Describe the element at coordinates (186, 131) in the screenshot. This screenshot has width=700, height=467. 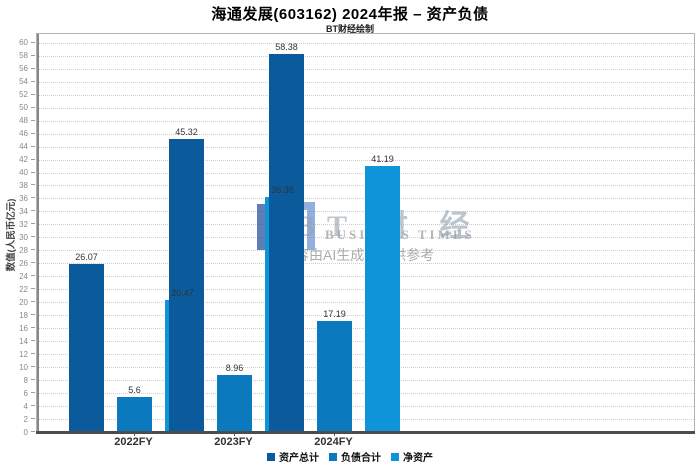
I see `bar-value-label: 45.32` at that location.